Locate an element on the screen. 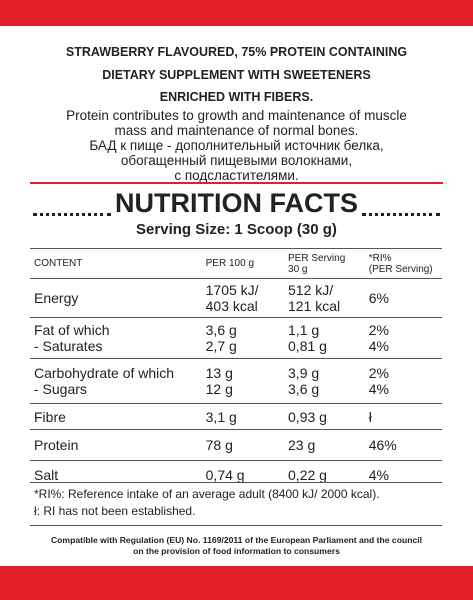  cell-line: 2,7 g is located at coordinates (221, 346).